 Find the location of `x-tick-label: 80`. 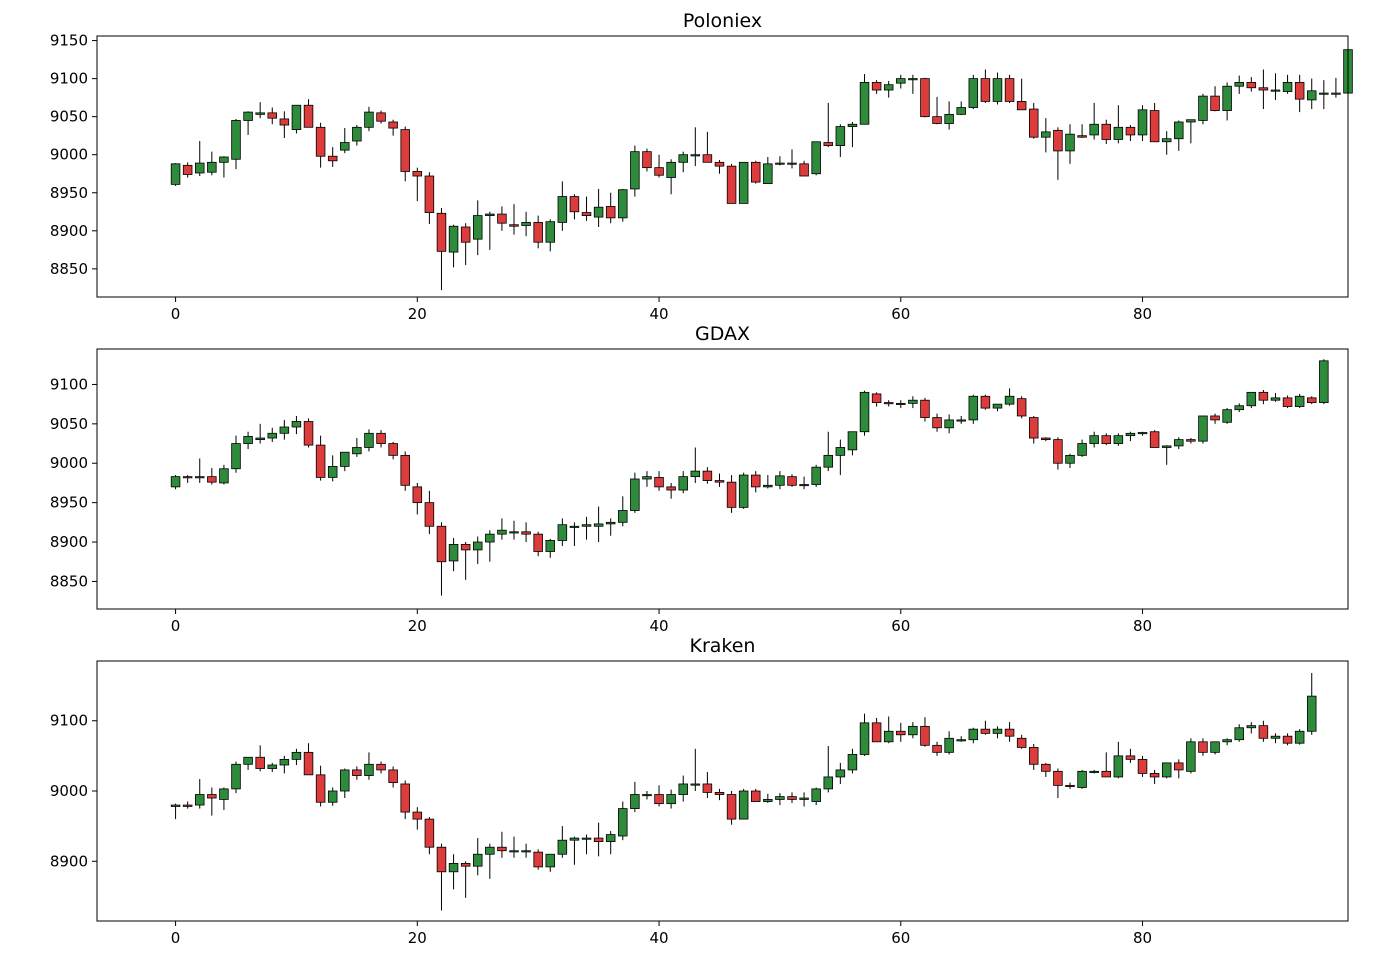

x-tick-label: 80 is located at coordinates (1142, 314).